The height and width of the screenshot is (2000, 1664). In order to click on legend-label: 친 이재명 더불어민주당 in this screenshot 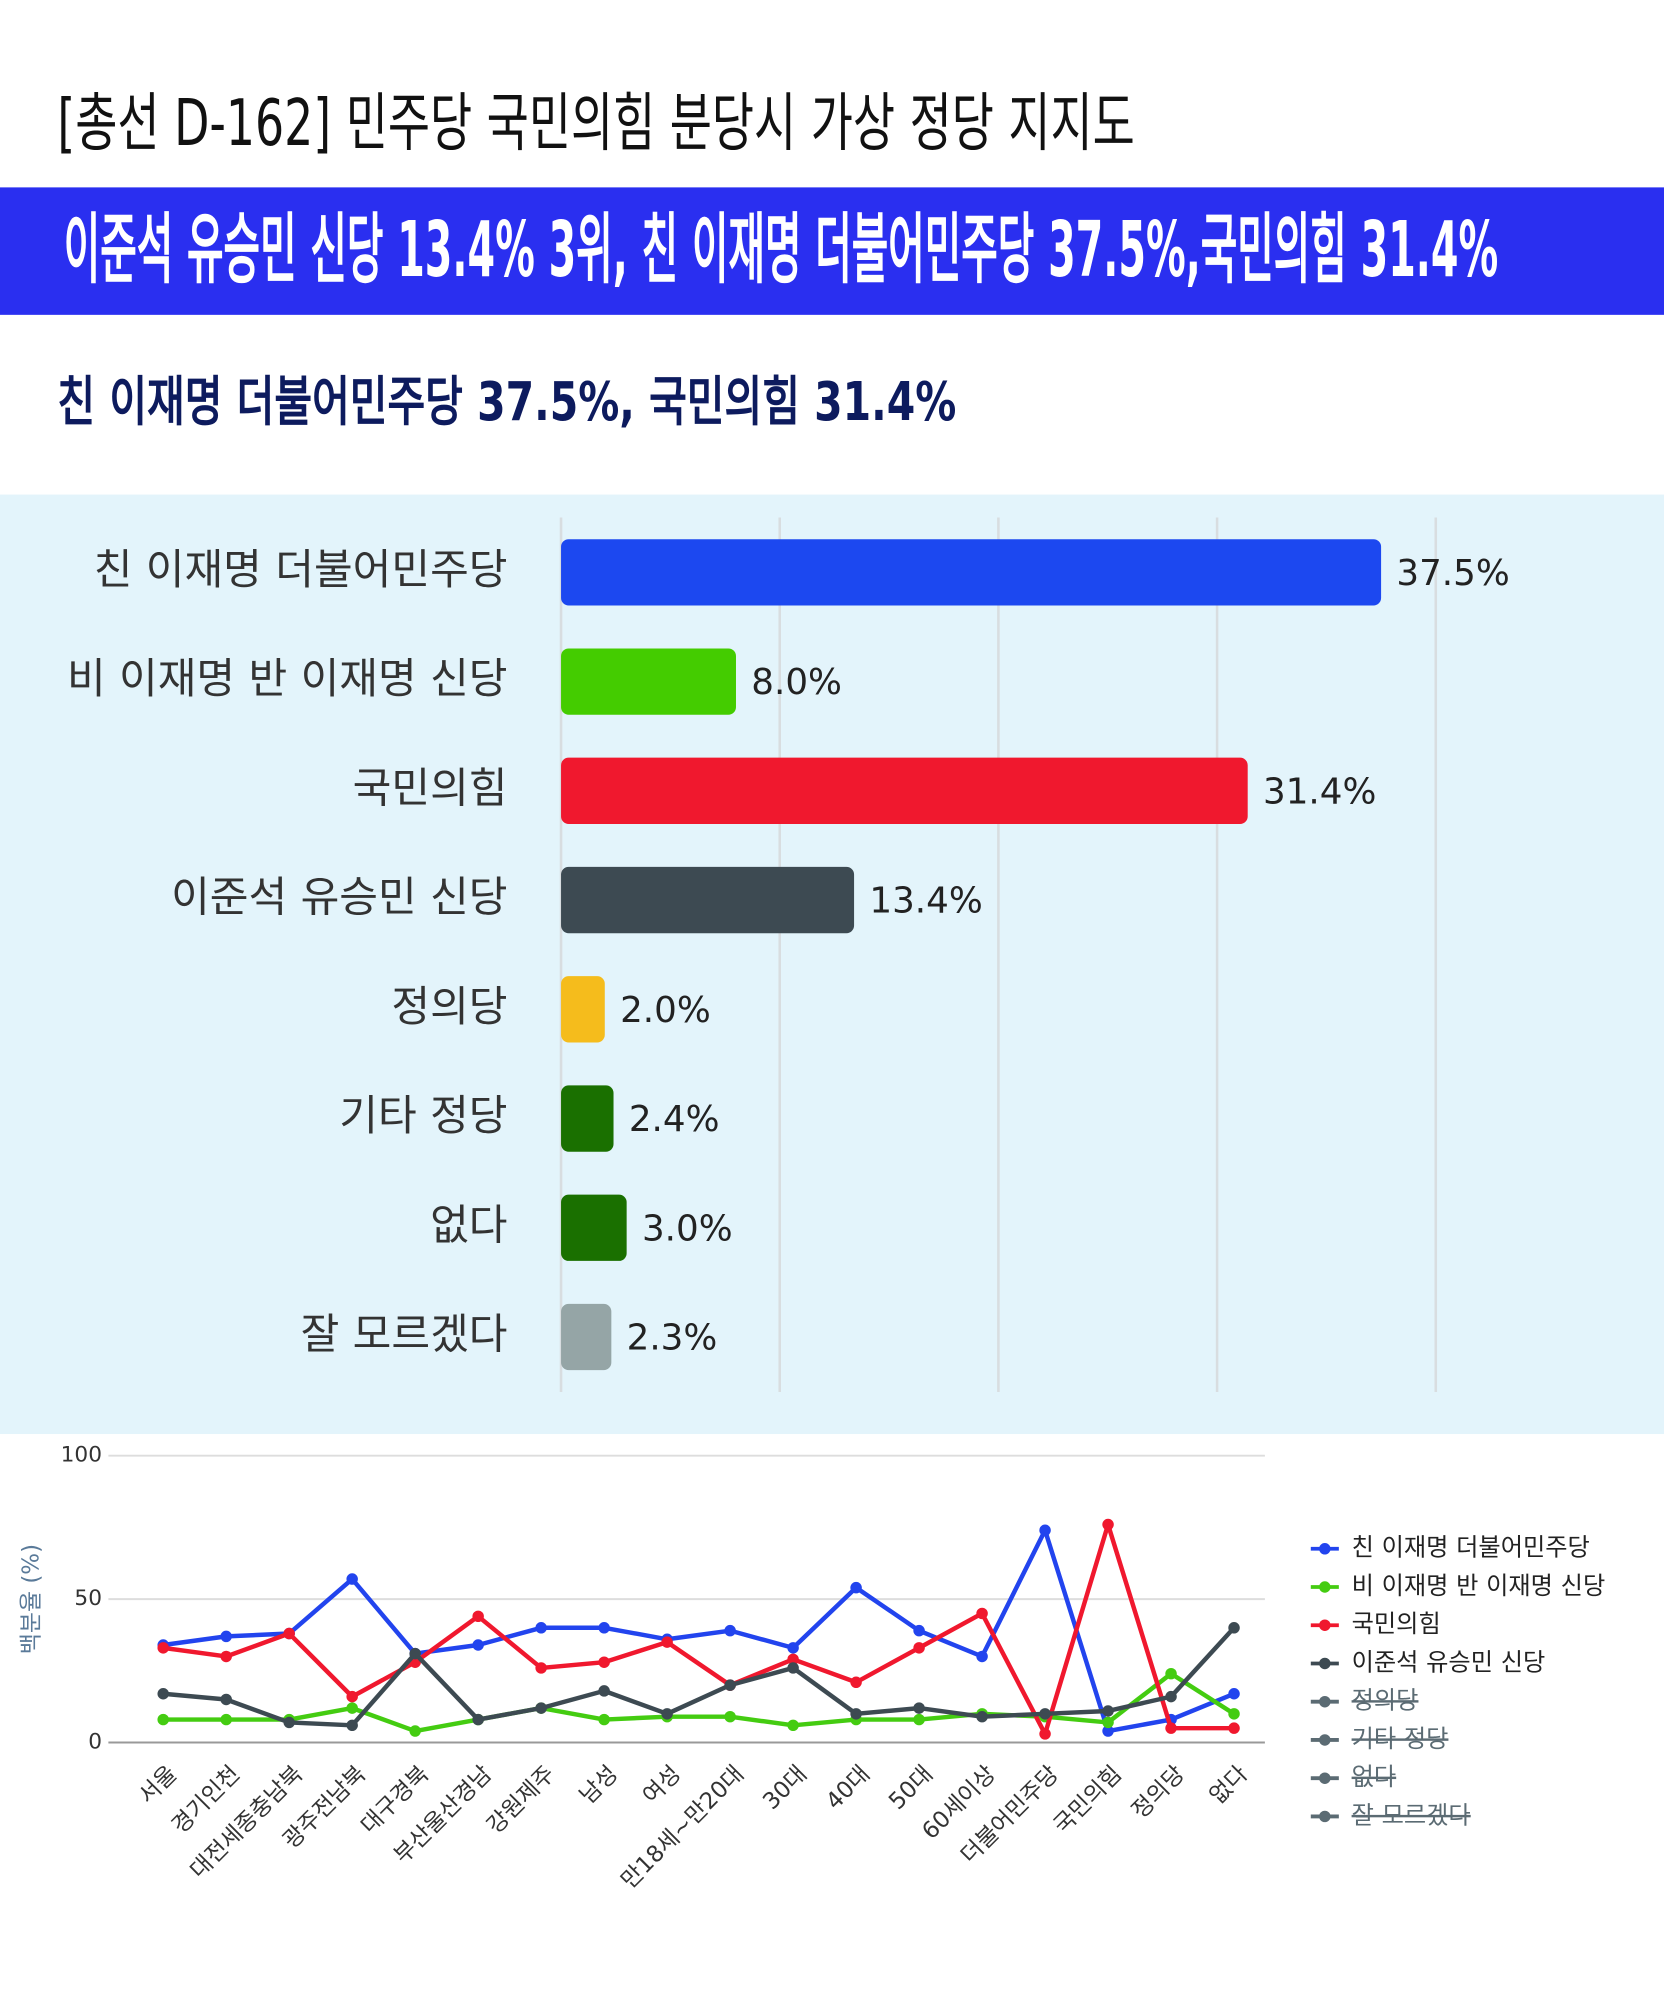, I will do `click(1471, 1548)`.